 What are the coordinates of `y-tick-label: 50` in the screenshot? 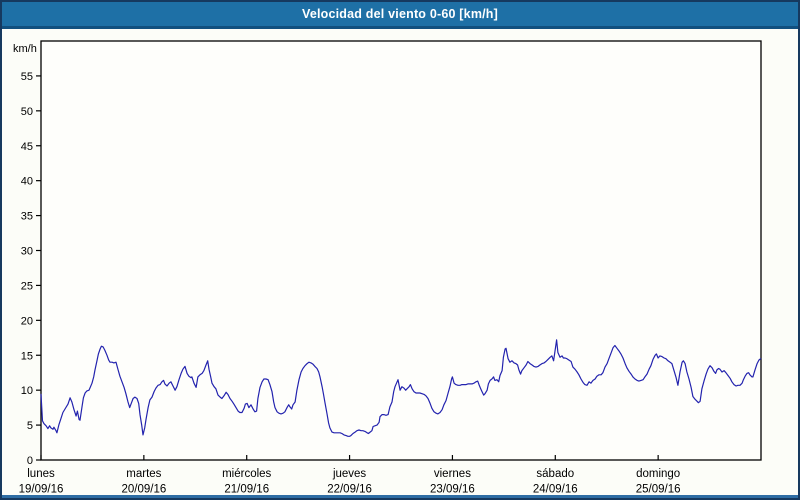 It's located at (27, 112).